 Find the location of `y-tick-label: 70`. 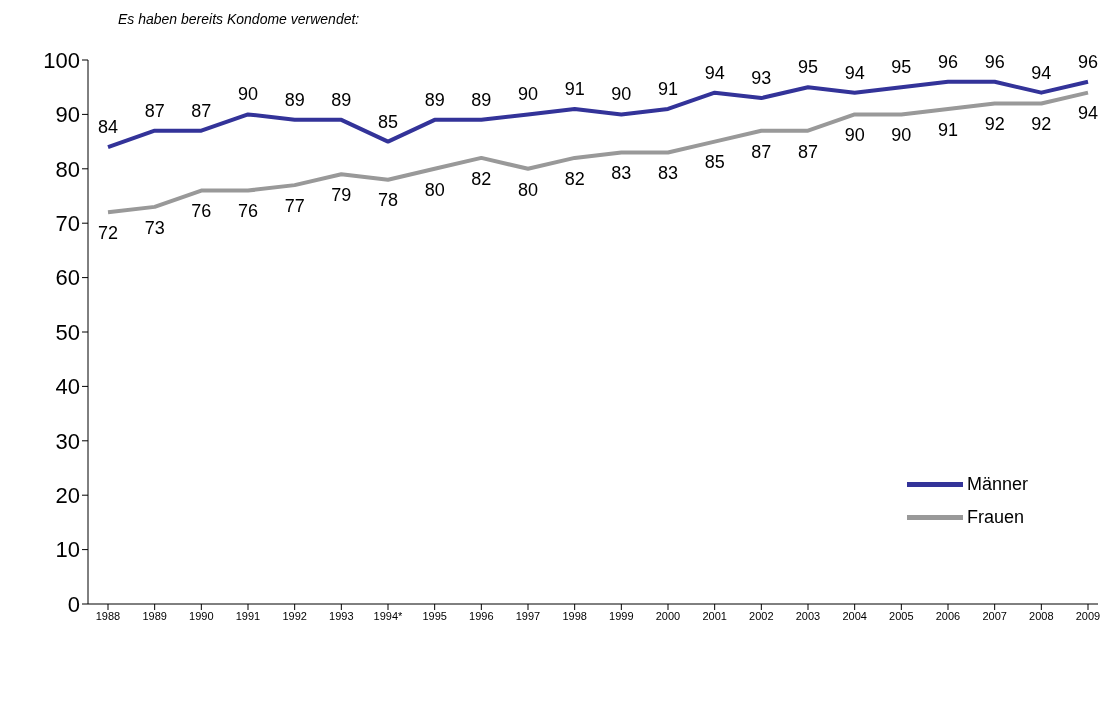

y-tick-label: 70 is located at coordinates (67, 224).